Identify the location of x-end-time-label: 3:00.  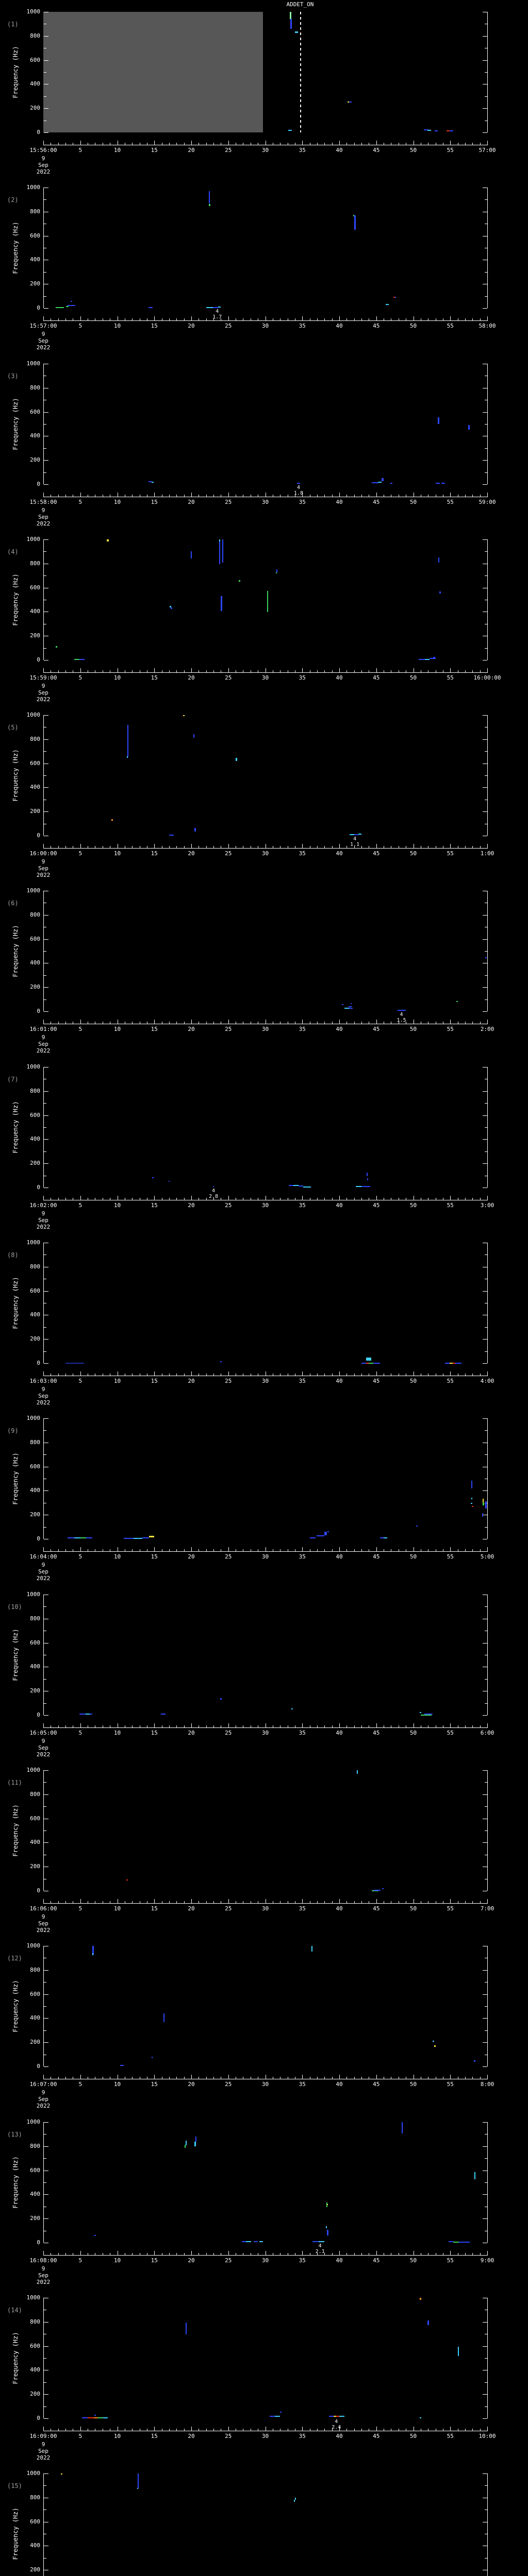
(487, 1205).